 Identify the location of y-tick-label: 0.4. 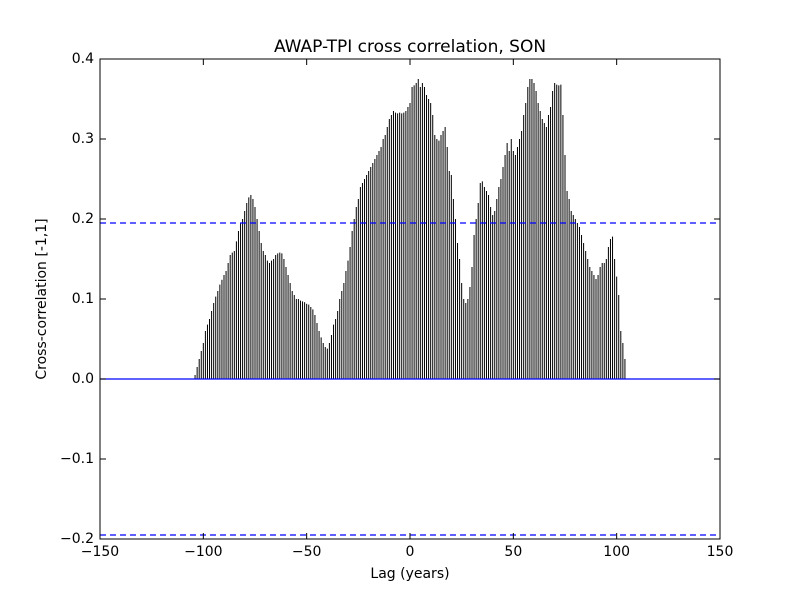
(83, 59).